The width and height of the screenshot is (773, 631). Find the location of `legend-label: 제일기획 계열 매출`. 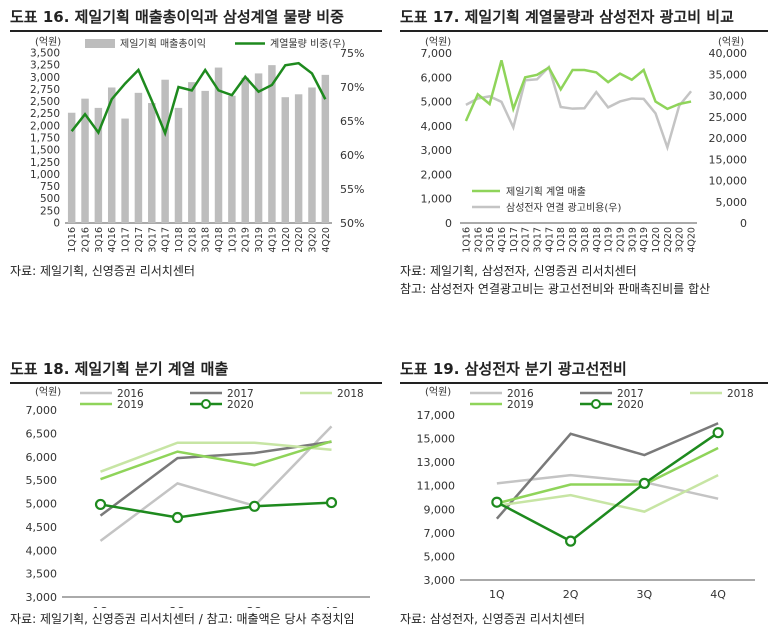

legend-label: 제일기획 계열 매출 is located at coordinates (546, 192).